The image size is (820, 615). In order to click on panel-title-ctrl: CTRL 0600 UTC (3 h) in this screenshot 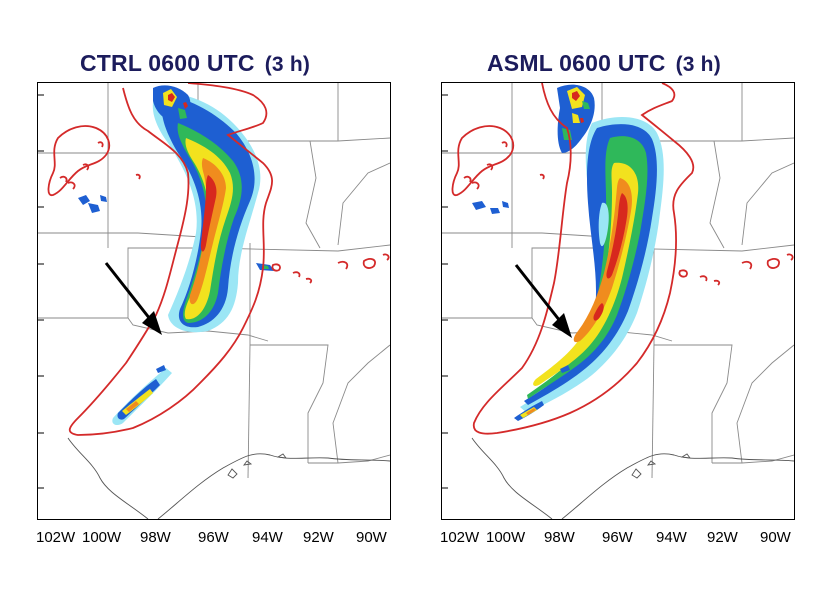, I will do `click(195, 63)`.